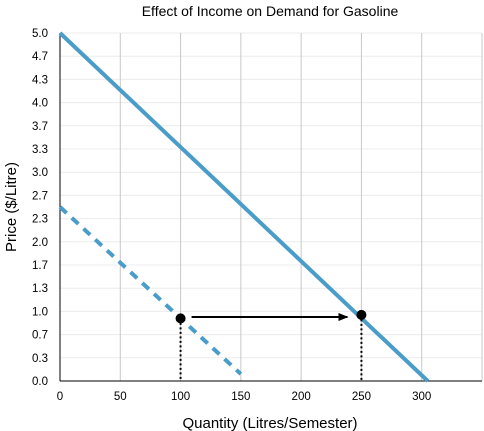 The width and height of the screenshot is (484, 431). What do you see at coordinates (40, 104) in the screenshot?
I see `y-tick-label: 4.0` at bounding box center [40, 104].